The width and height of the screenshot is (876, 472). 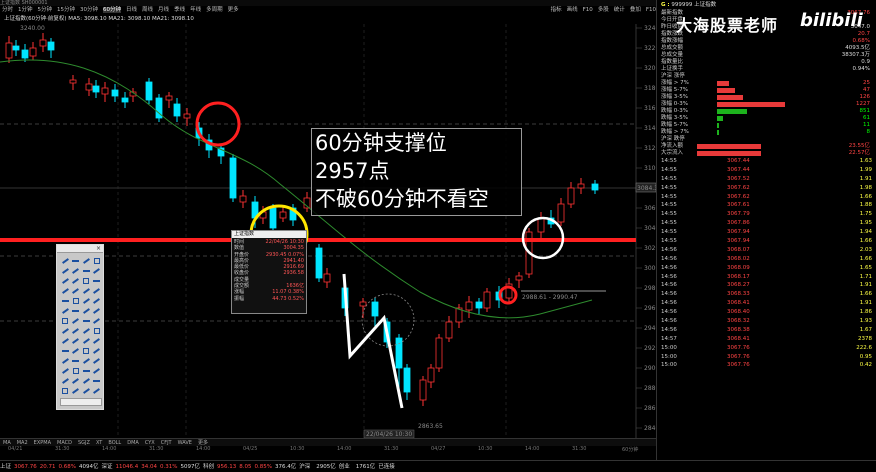 I want to click on tab-period-1: 1分钟, so click(x=25, y=10).